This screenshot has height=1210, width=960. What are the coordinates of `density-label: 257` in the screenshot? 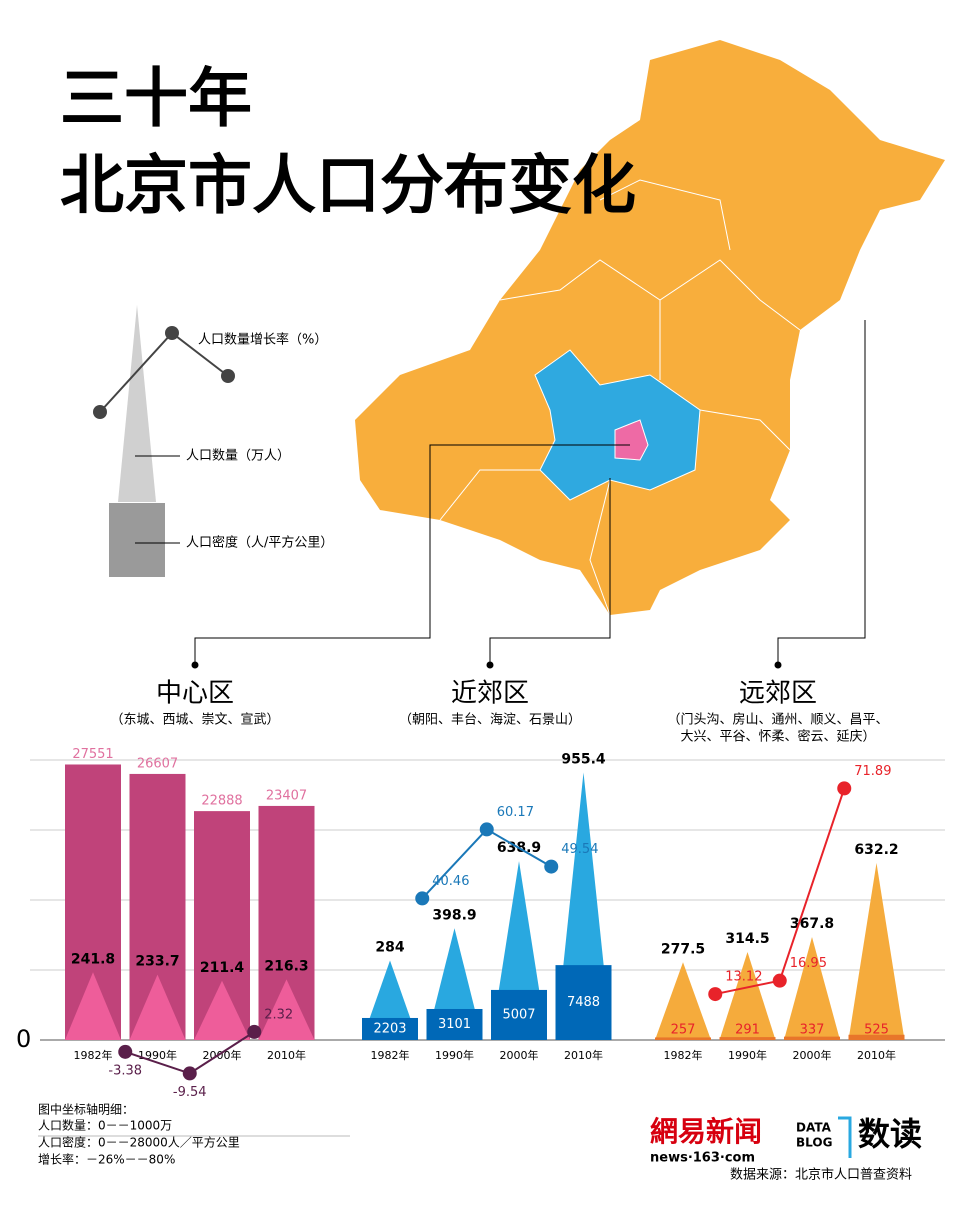 It's located at (683, 1030).